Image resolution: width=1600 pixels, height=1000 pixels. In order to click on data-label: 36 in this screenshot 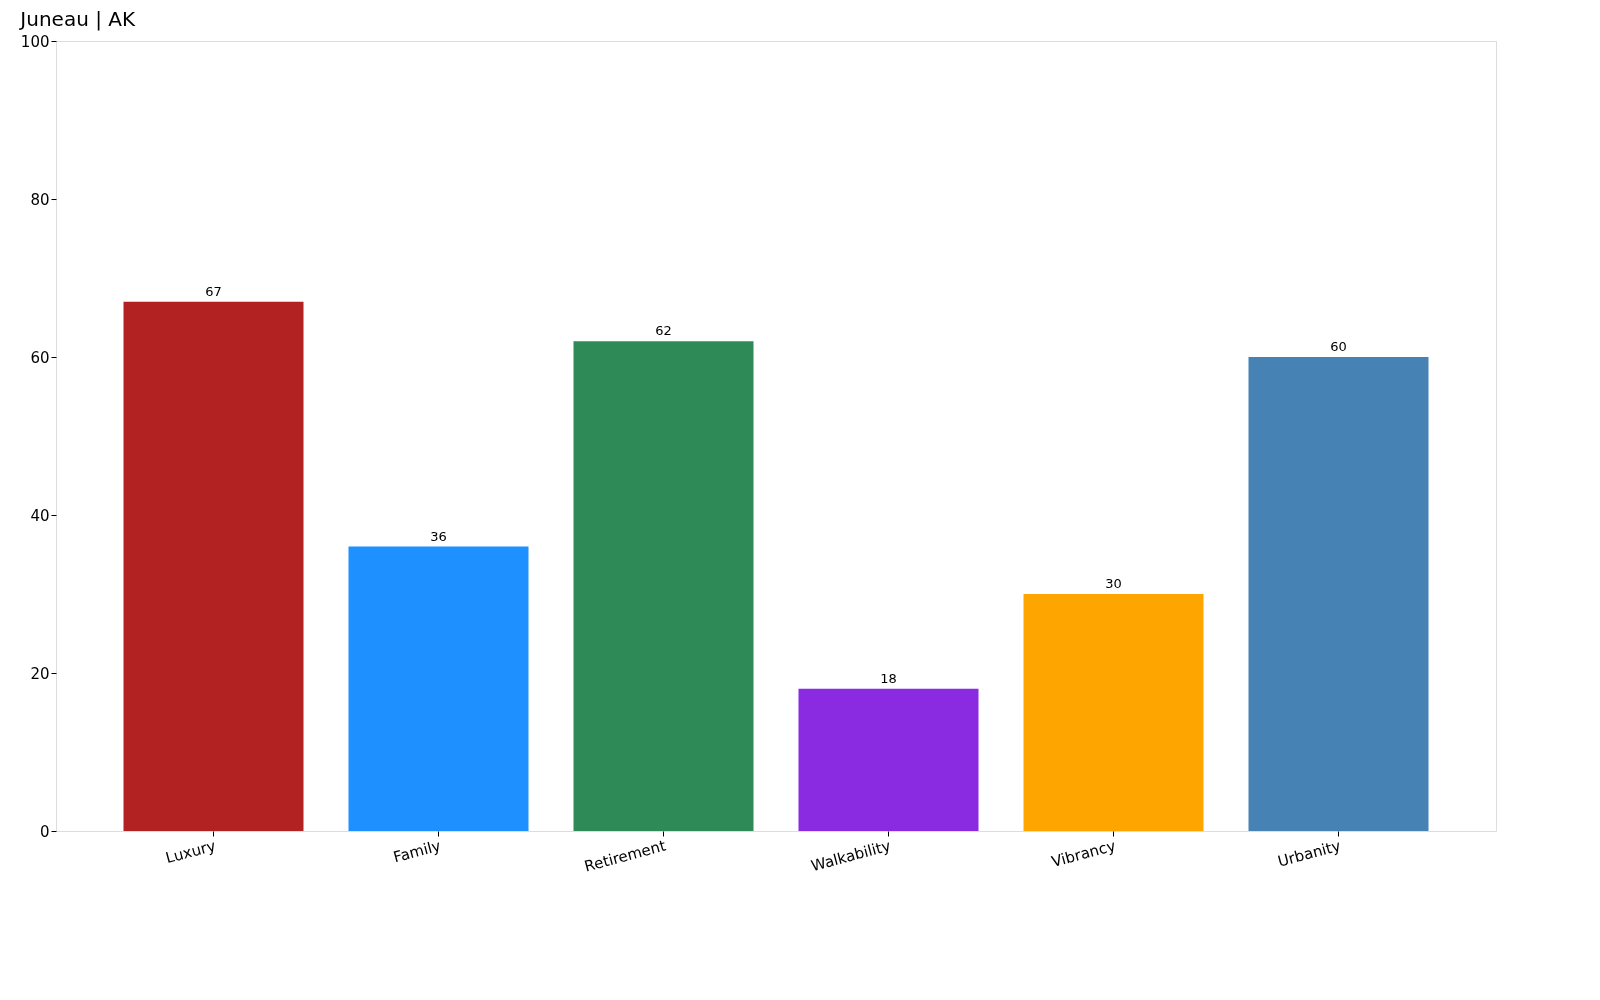, I will do `click(438, 536)`.